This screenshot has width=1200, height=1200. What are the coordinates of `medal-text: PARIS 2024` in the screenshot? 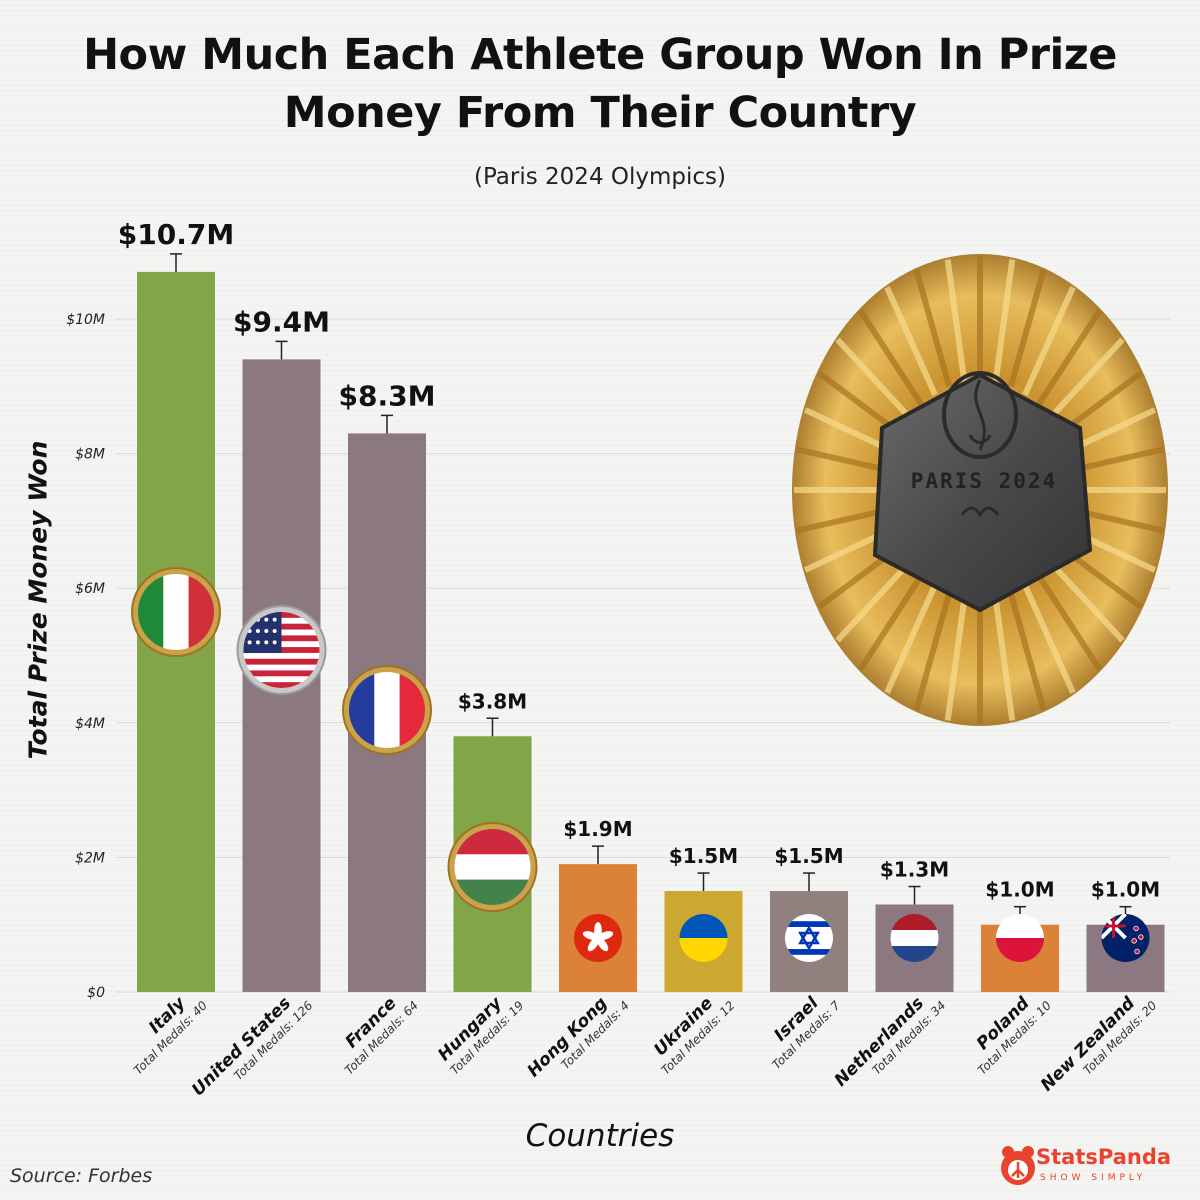 It's located at (984, 481).